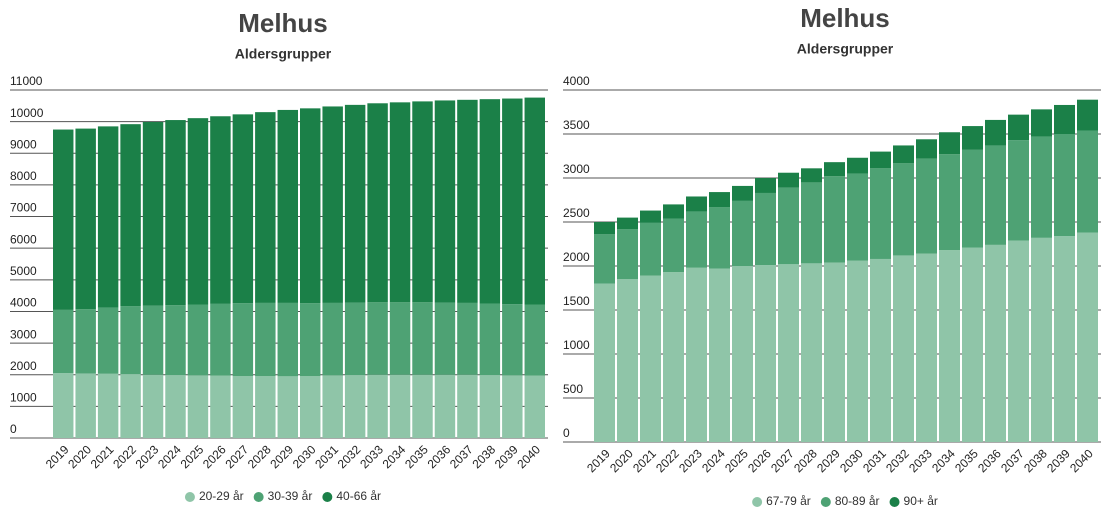 The height and width of the screenshot is (508, 1101). Describe the element at coordinates (304, 456) in the screenshot. I see `x-tick-label: 2030` at that location.